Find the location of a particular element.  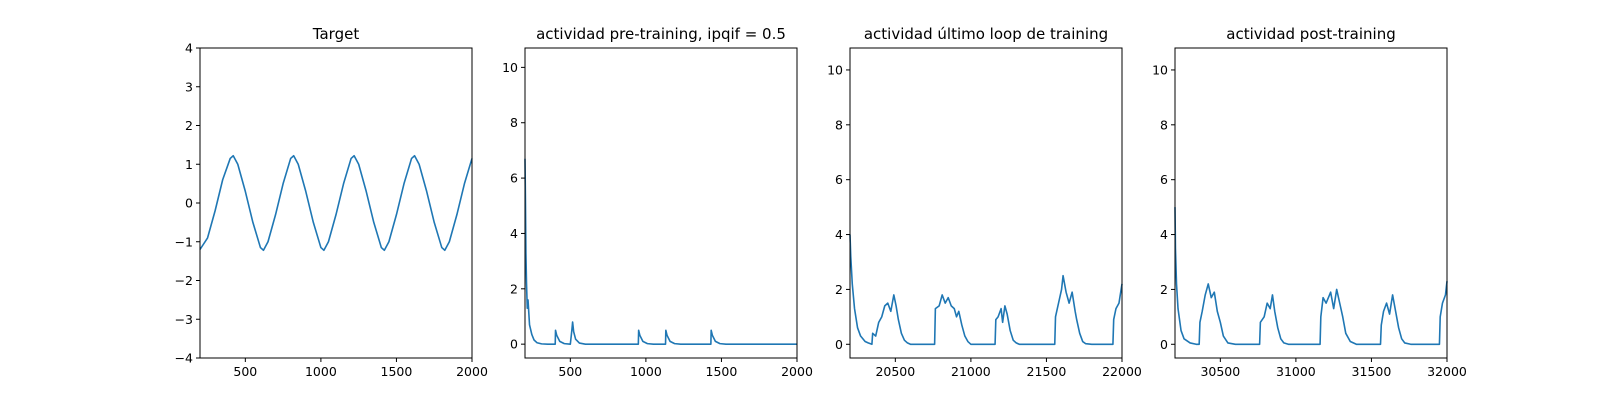

y-tick-label: −1 is located at coordinates (184, 241).